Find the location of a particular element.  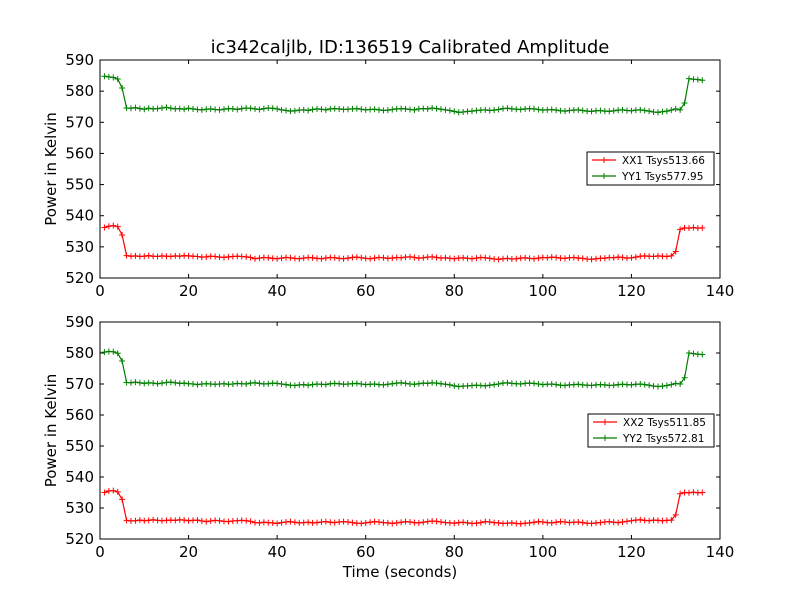

y-tick-label: 580 is located at coordinates (79, 91).